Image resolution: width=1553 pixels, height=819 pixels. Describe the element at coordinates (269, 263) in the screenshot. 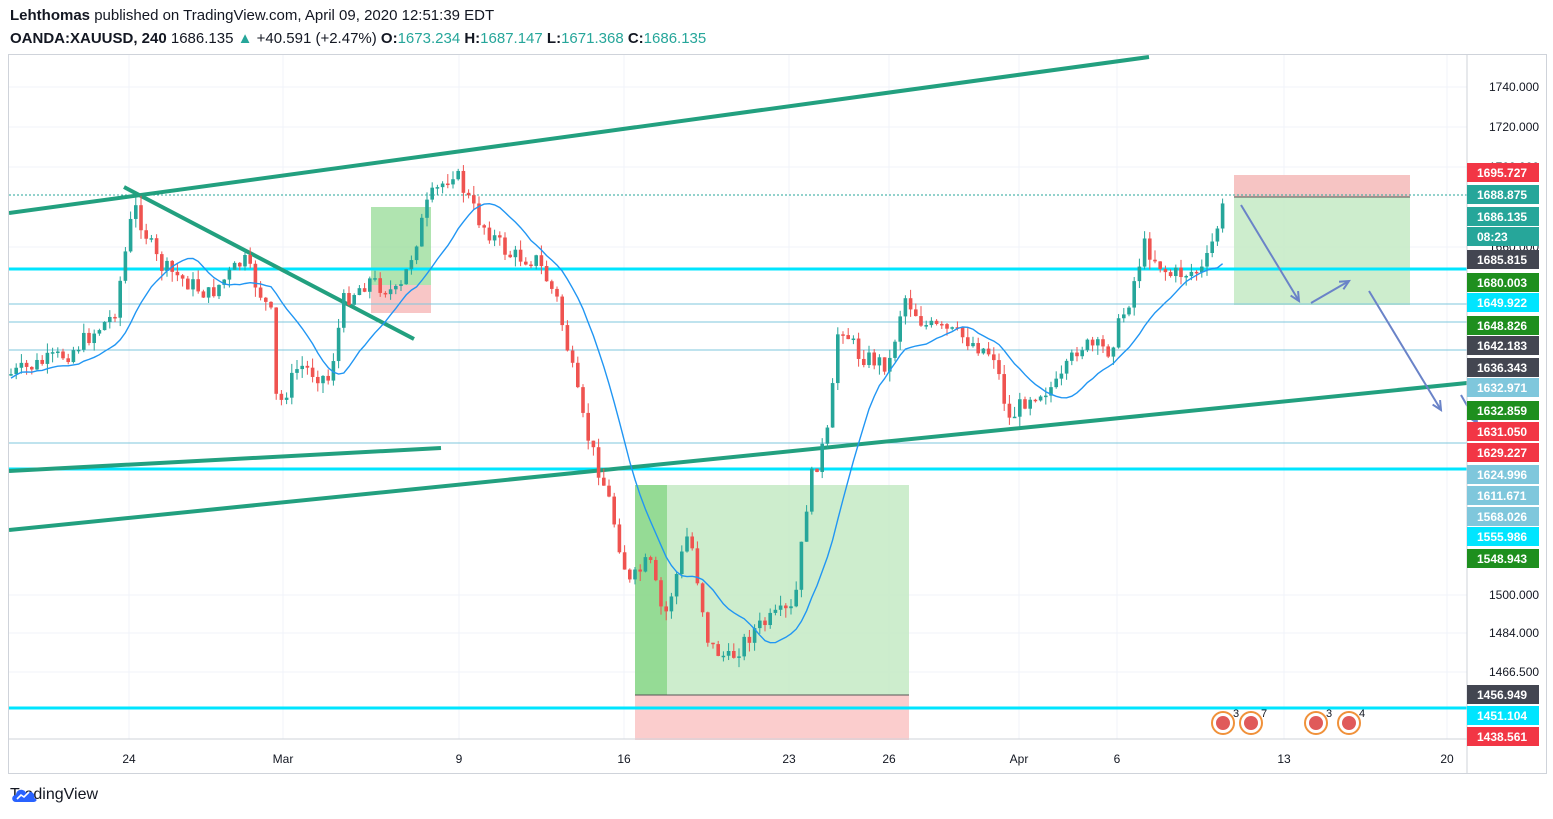

I see `trendline` at that location.